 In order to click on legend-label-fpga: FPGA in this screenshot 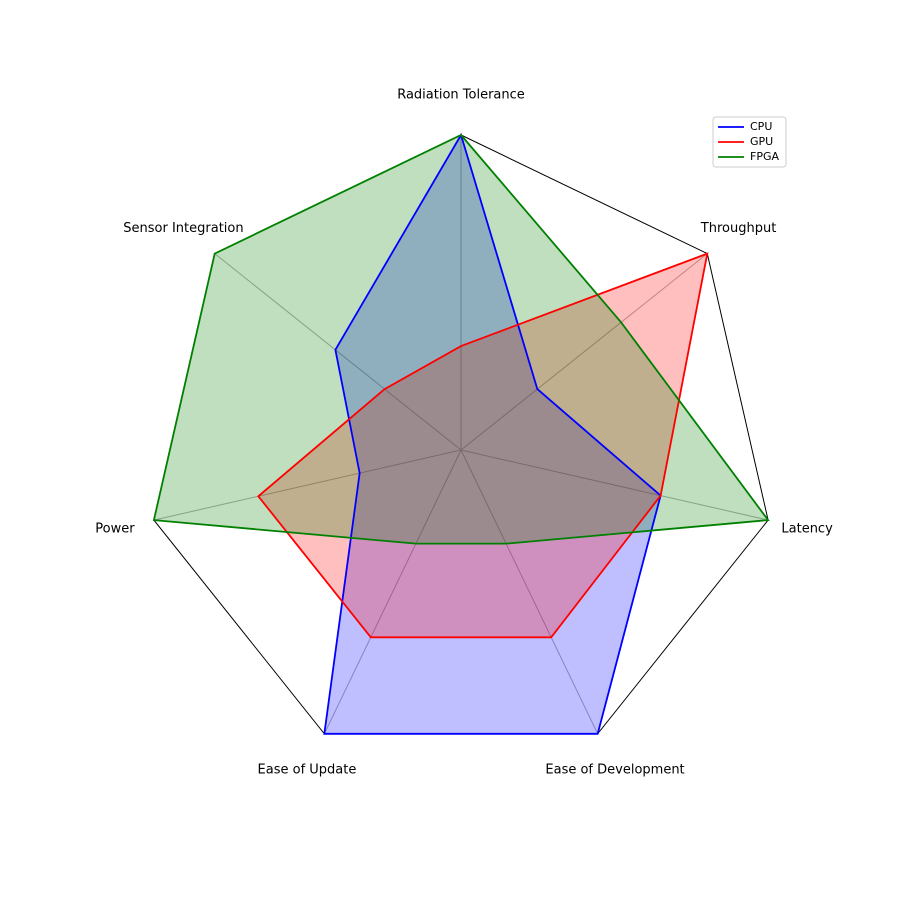, I will do `click(764, 156)`.